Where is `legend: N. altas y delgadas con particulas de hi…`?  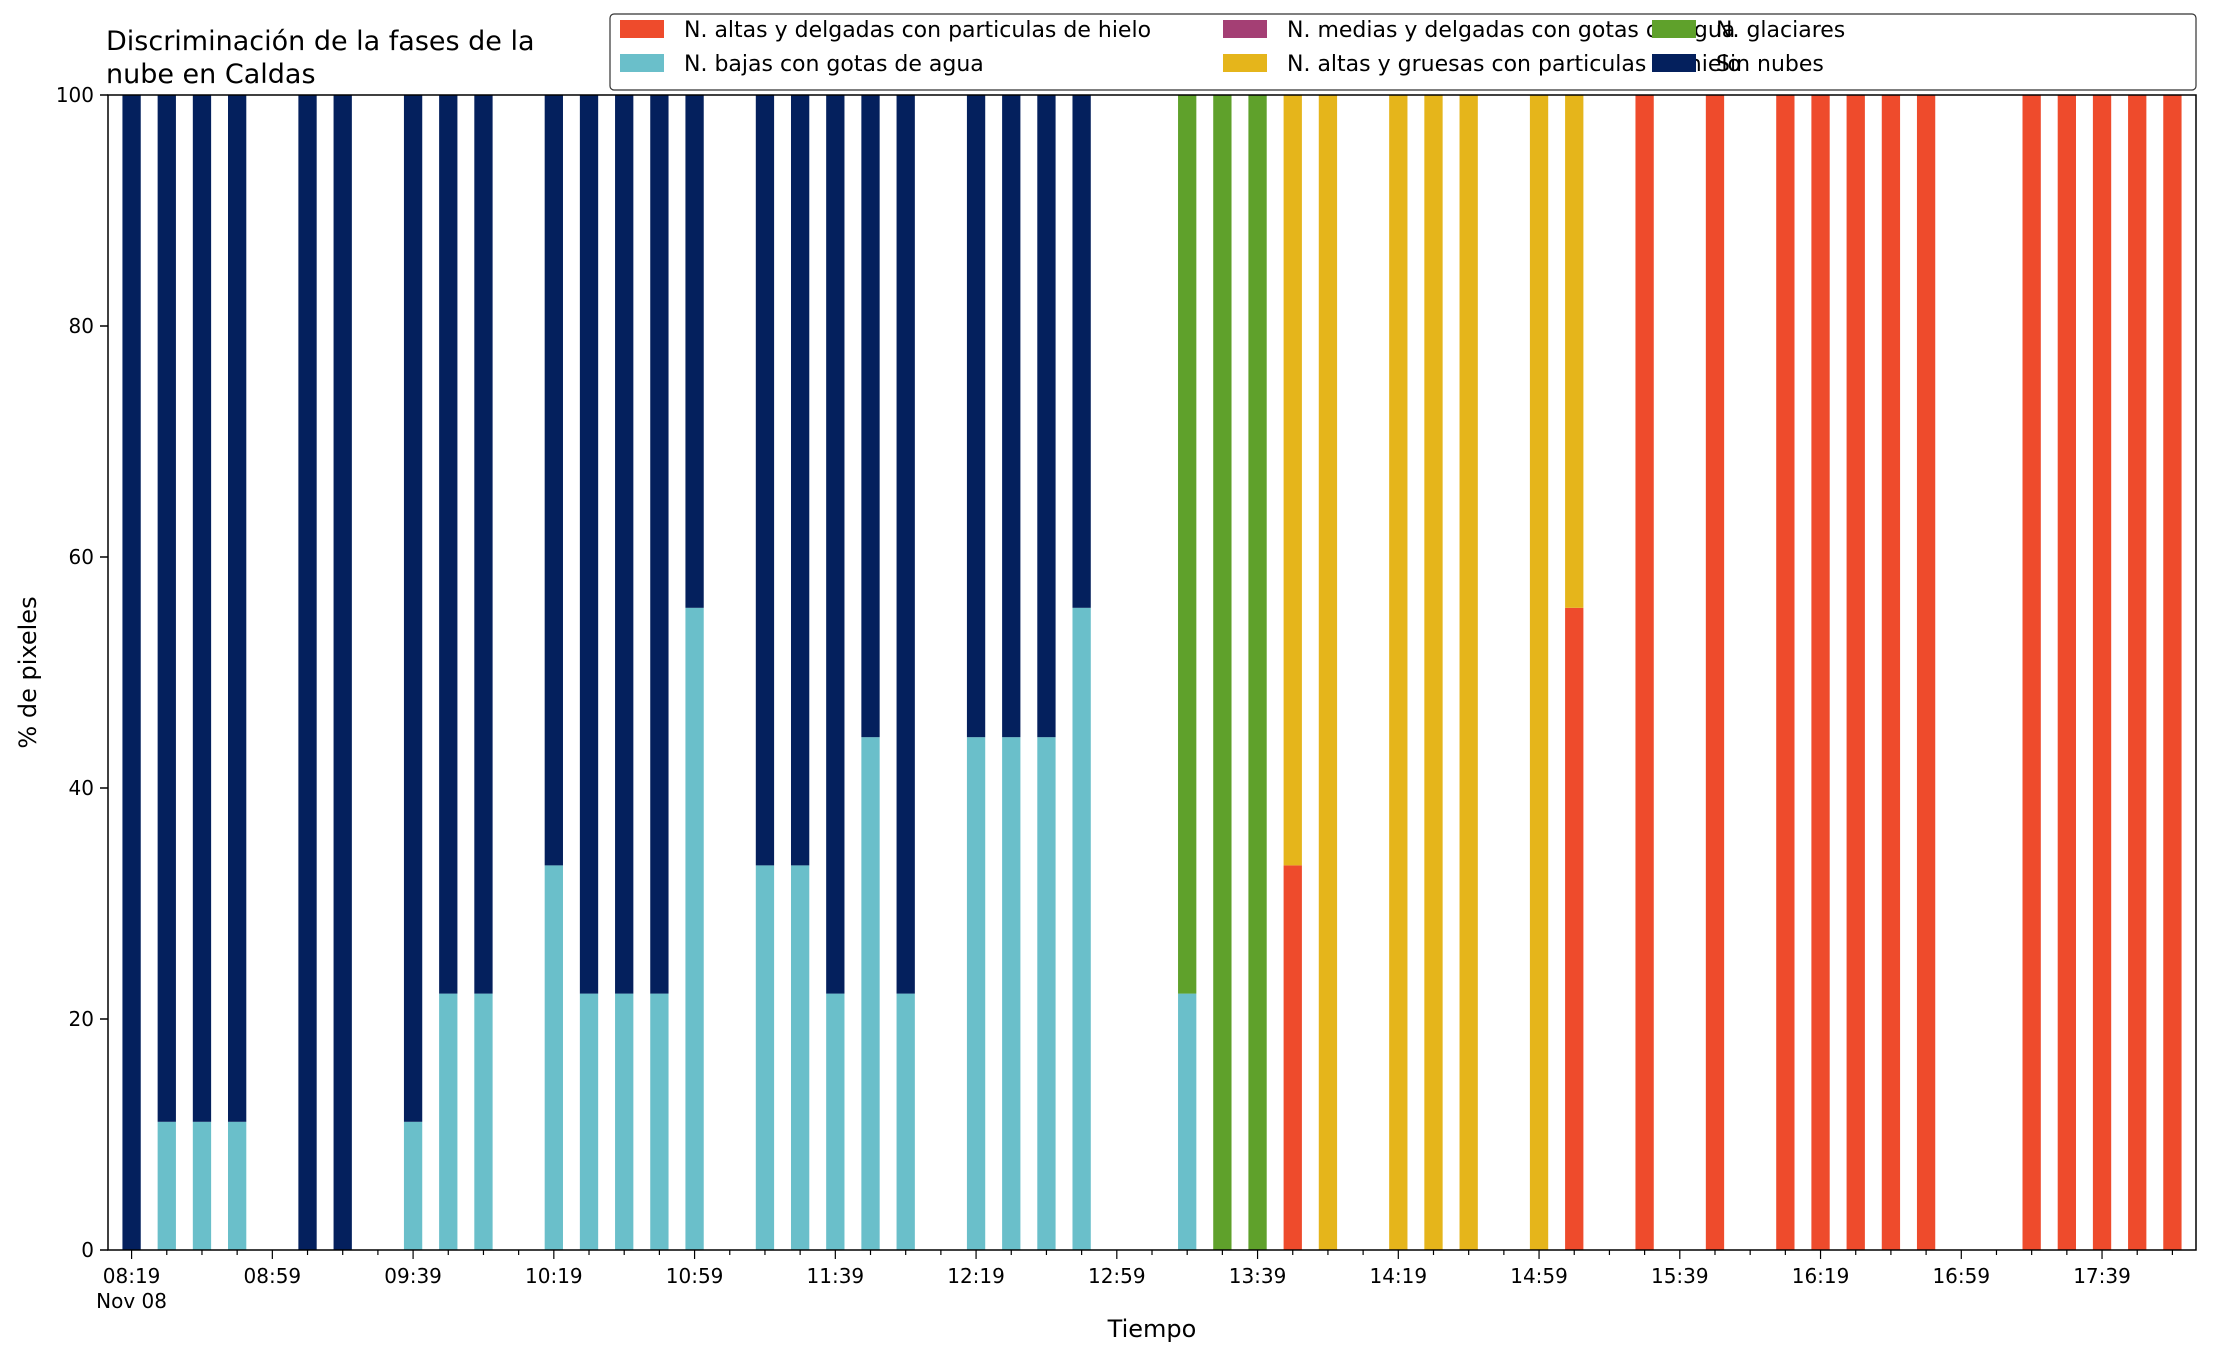
legend: N. altas y delgadas con particulas de hi… is located at coordinates (1403, 52).